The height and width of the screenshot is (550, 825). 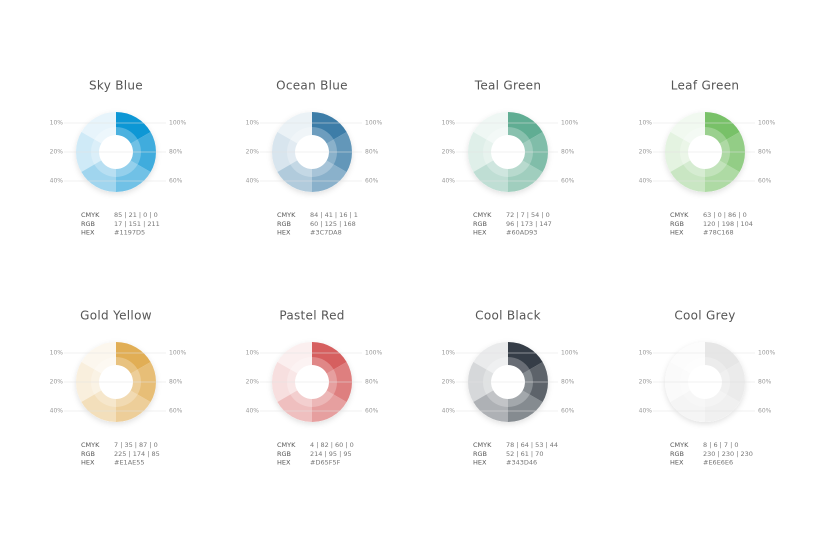 I want to click on info-value: 7 | 35 | 87 | 0, so click(x=136, y=445).